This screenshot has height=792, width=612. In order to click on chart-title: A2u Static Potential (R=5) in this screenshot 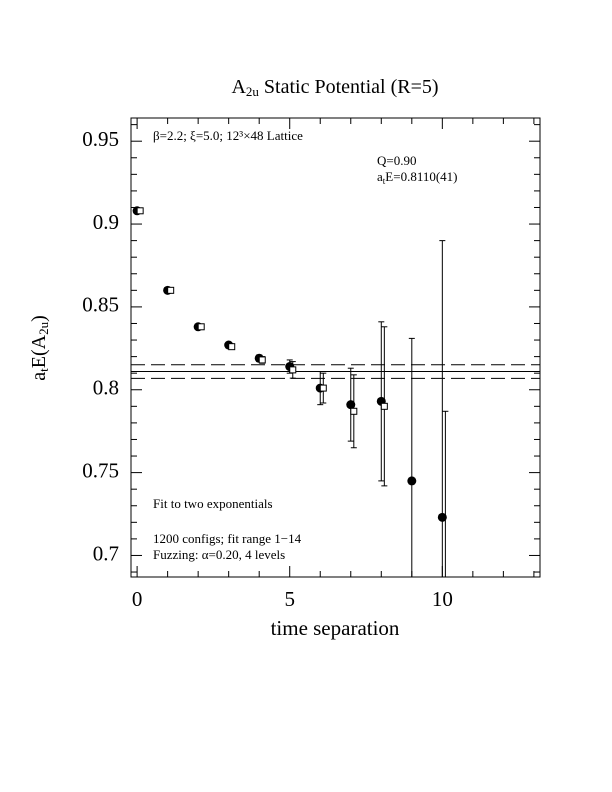, I will do `click(334, 87)`.